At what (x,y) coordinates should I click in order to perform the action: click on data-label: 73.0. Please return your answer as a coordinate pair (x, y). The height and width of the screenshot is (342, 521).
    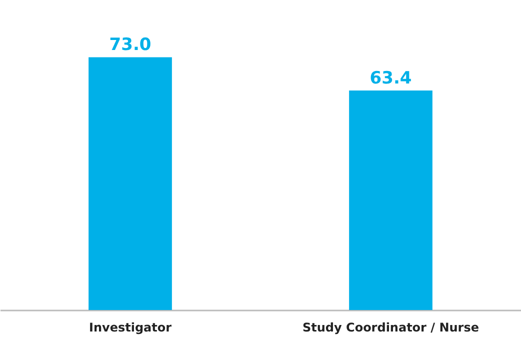
    Looking at the image, I should click on (130, 45).